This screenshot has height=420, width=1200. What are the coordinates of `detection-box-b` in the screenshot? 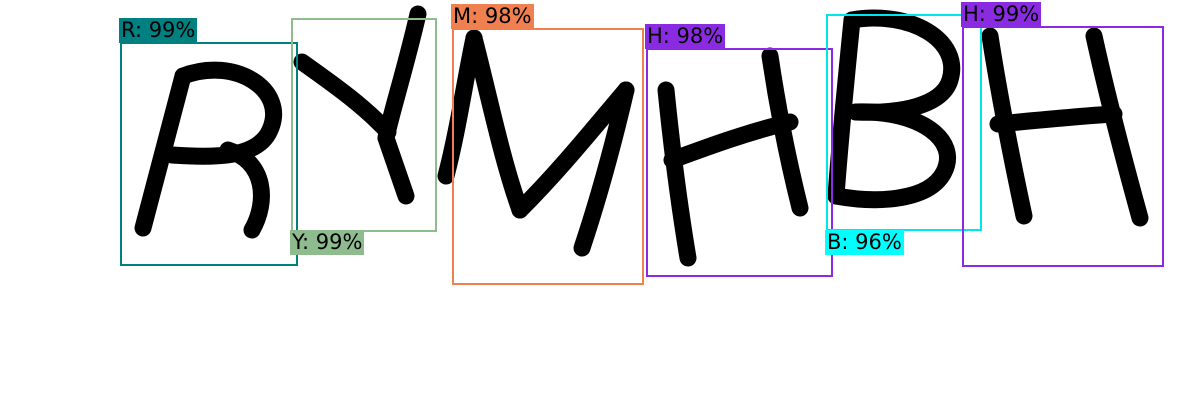 It's located at (904, 122).